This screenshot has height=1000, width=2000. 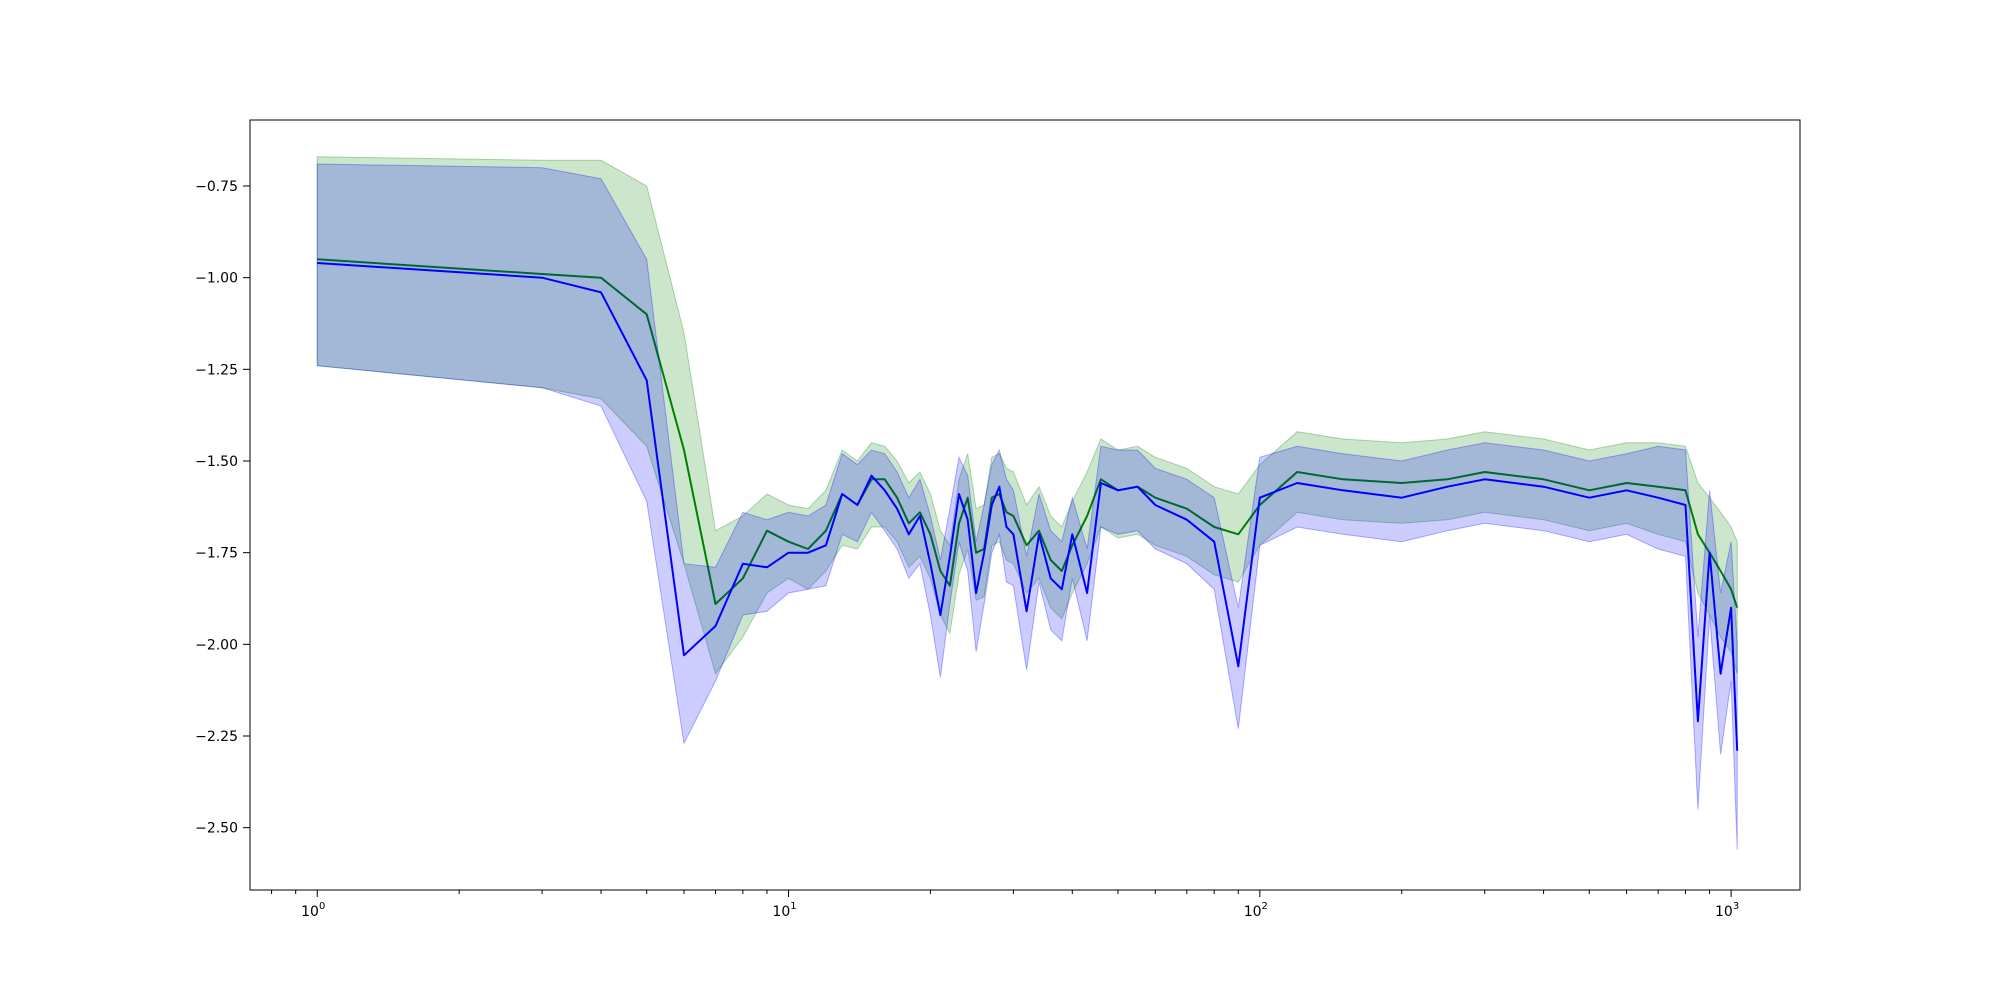 I want to click on x-tick-label: 10⁰, so click(x=313, y=910).